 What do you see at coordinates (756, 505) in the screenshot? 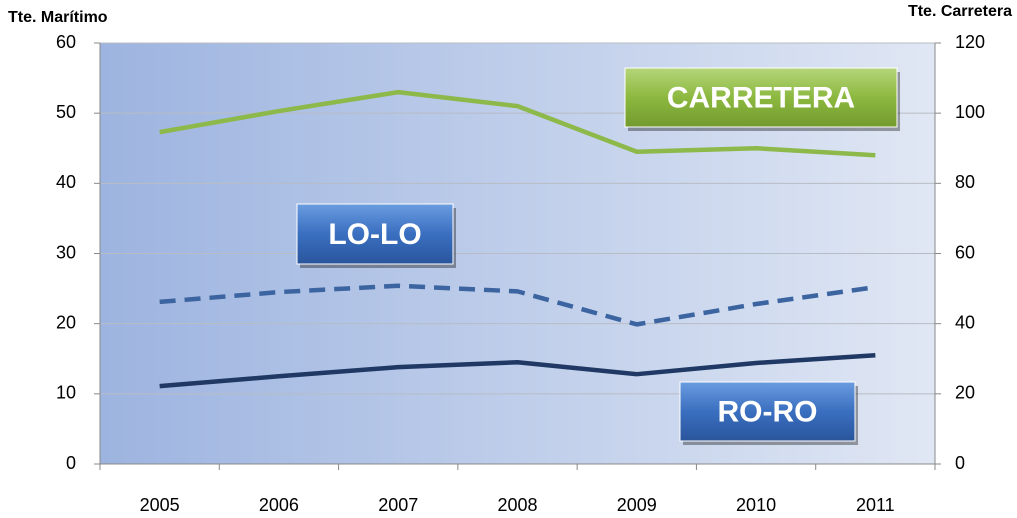
I see `x-tick-label: 2010` at bounding box center [756, 505].